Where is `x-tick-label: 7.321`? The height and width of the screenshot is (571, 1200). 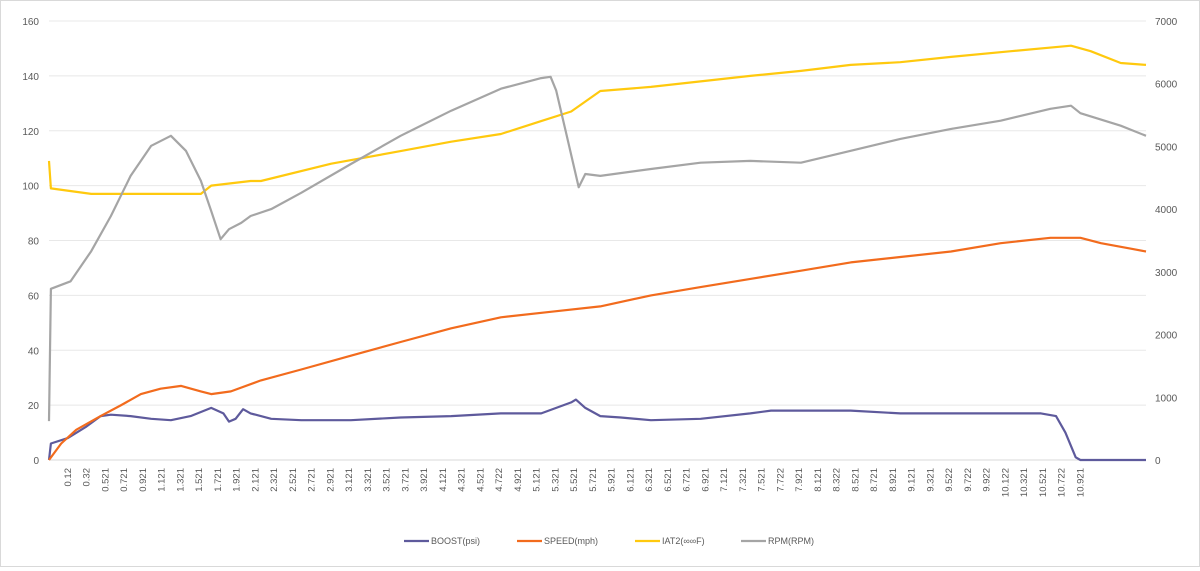 x-tick-label: 7.321 is located at coordinates (743, 480).